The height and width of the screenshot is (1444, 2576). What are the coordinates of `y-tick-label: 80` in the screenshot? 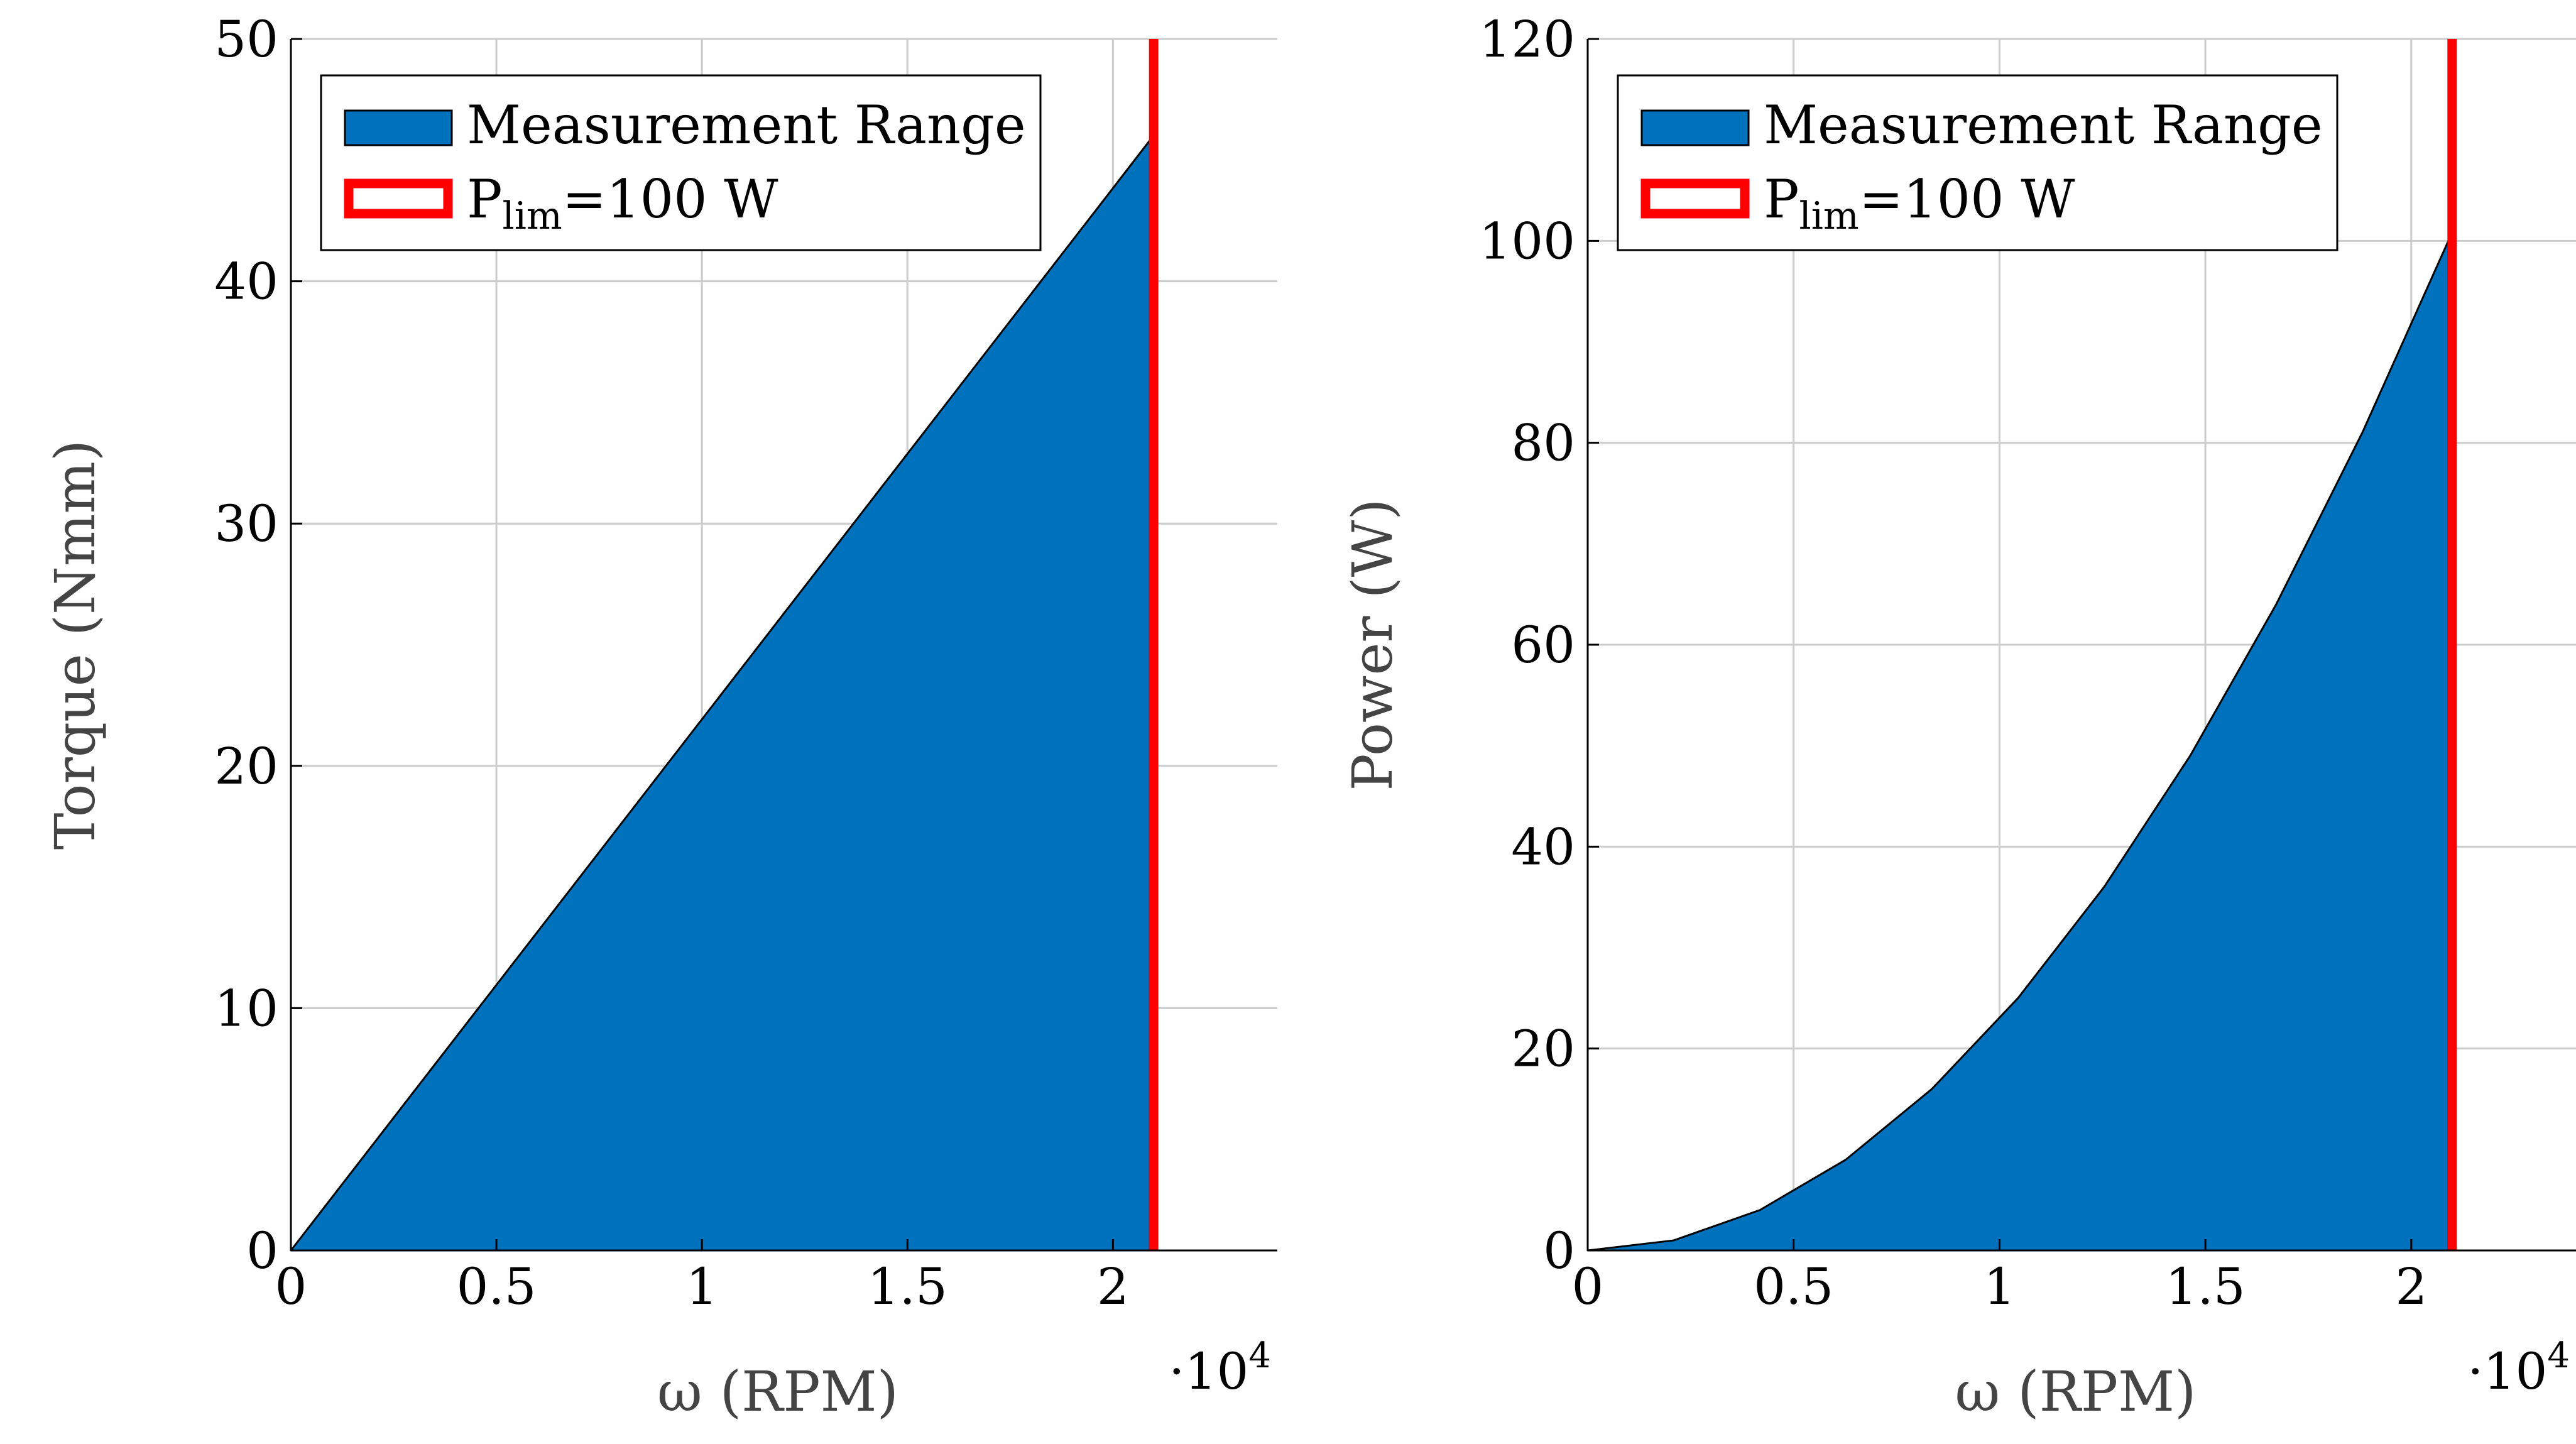 It's located at (1543, 443).